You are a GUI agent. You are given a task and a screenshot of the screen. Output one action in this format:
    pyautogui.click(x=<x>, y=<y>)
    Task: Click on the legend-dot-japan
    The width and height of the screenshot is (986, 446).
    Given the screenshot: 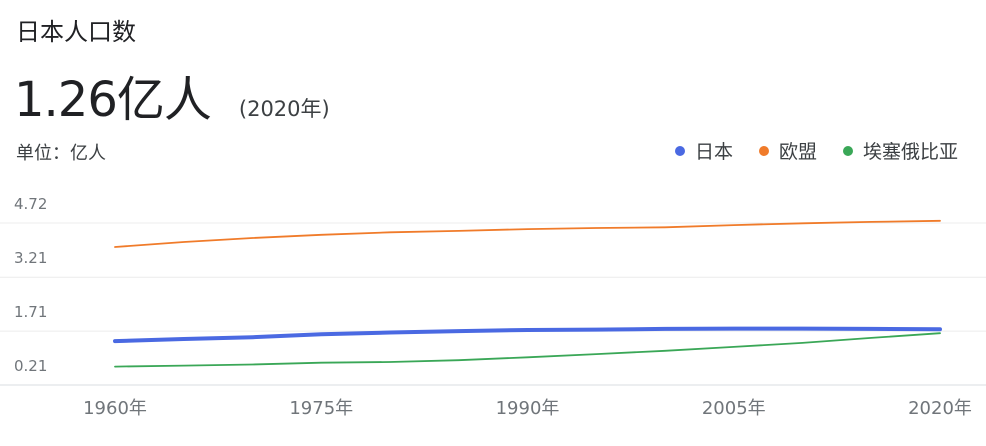 What is the action you would take?
    pyautogui.click(x=679, y=150)
    